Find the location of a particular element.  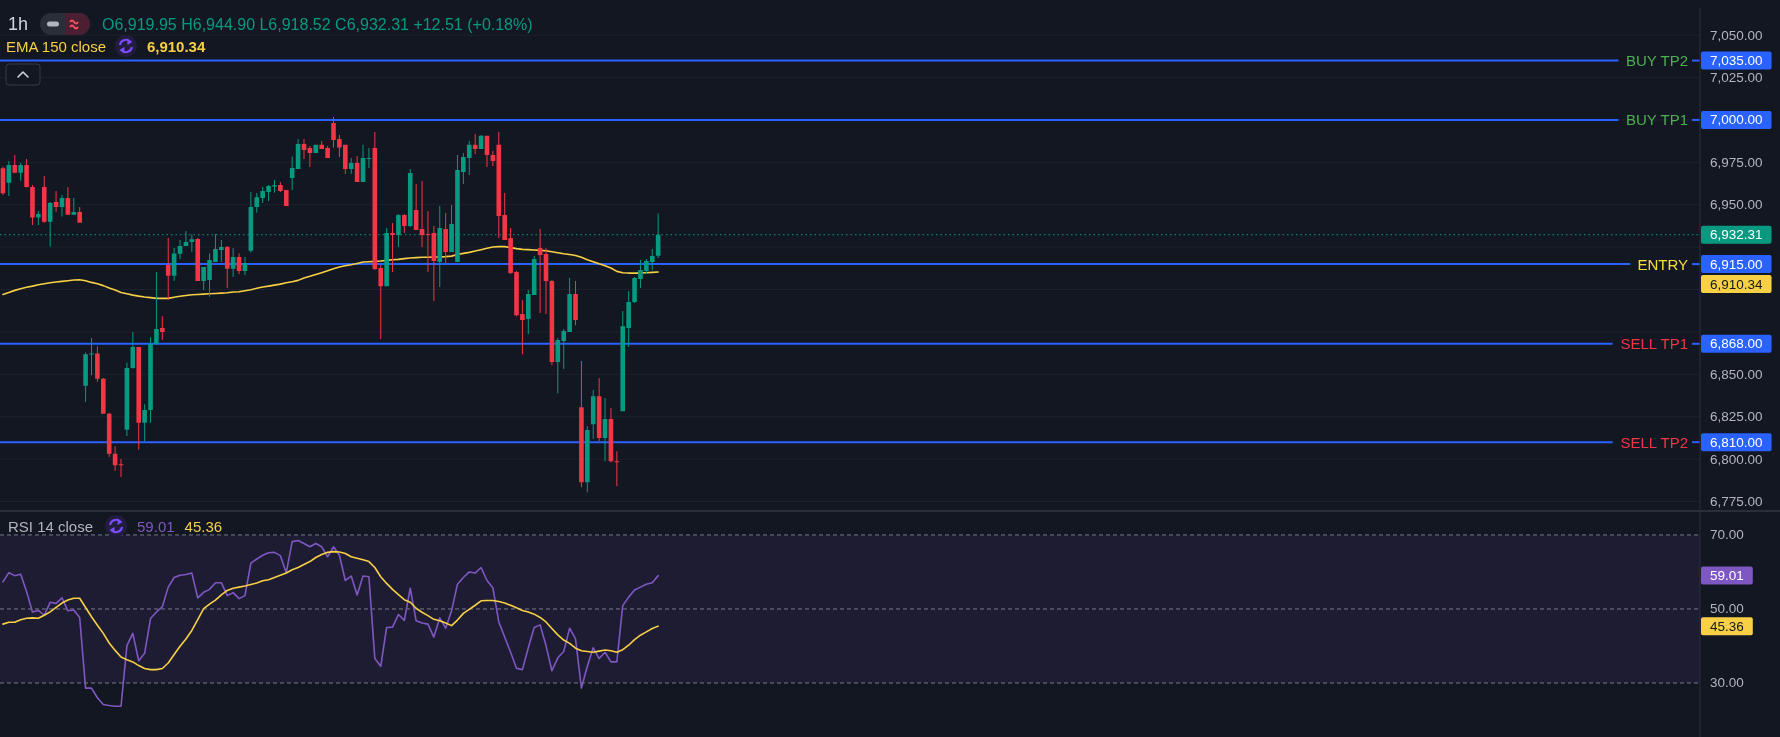

chart-title: RSI 14 close is located at coordinates (51, 526).